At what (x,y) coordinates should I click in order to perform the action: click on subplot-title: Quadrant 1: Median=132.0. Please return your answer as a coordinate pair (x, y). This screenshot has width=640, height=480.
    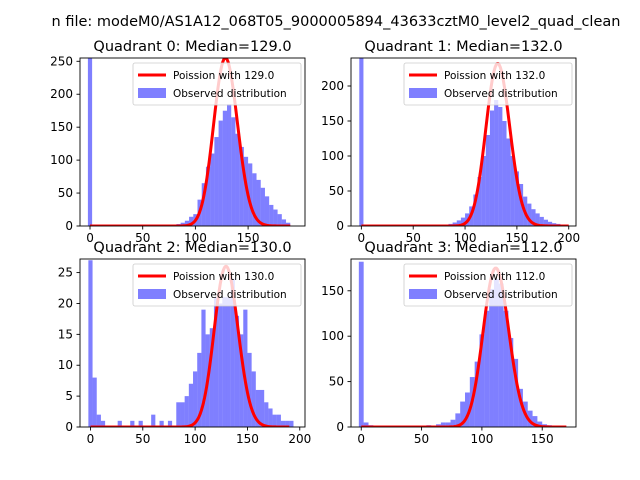
    Looking at the image, I should click on (463, 47).